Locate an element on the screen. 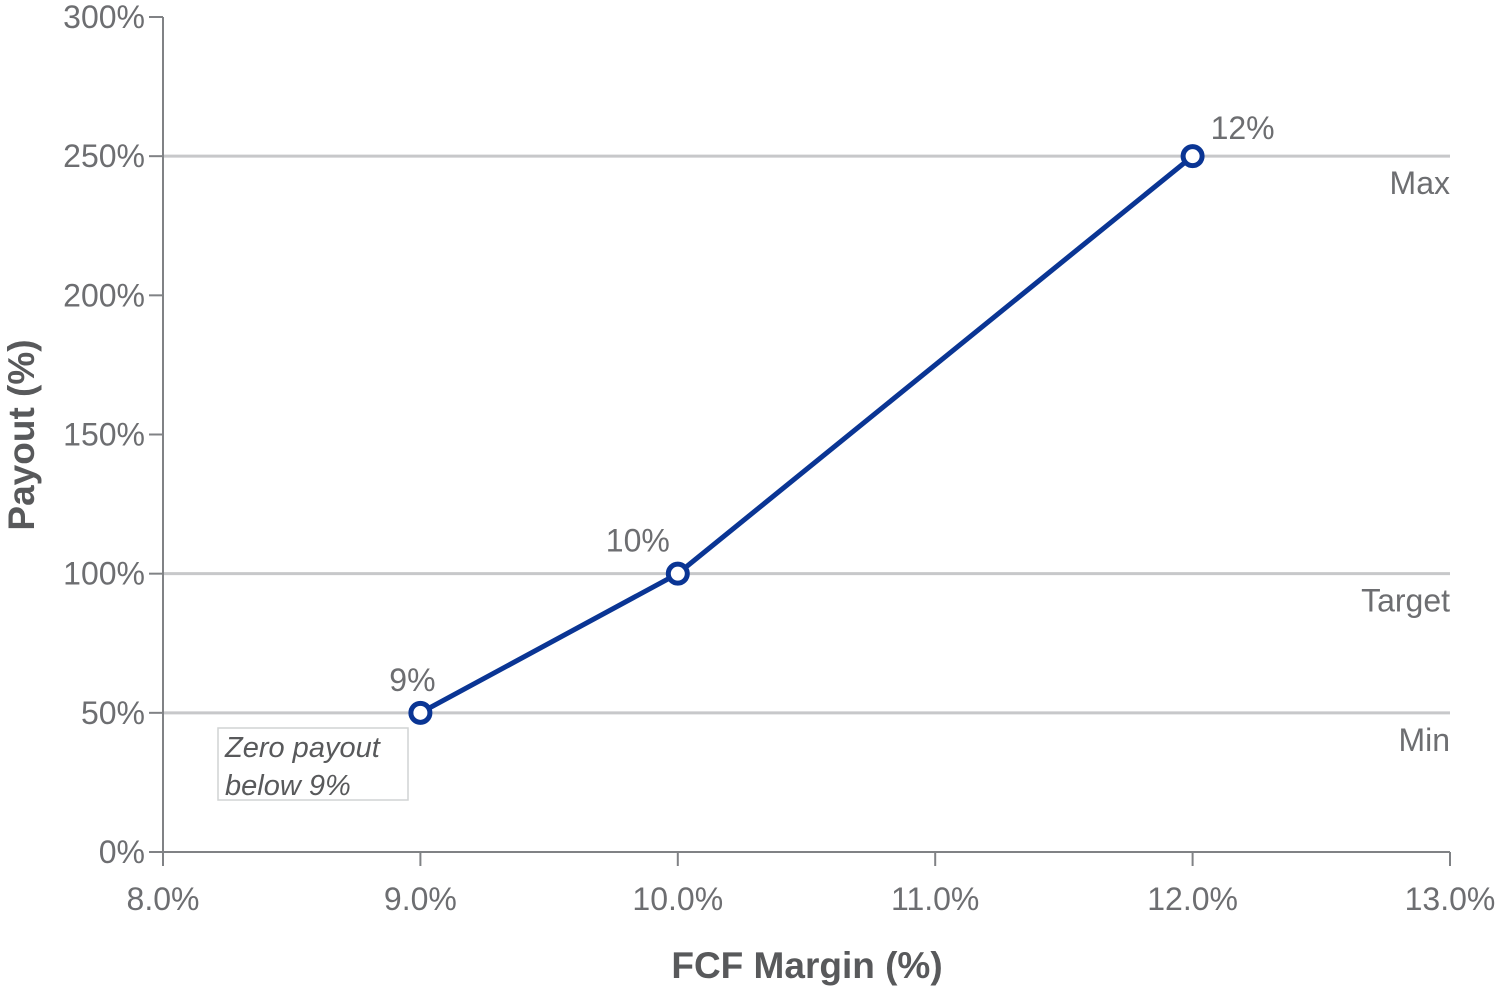 The width and height of the screenshot is (1501, 990). x-tick-label: 9.0% is located at coordinates (420, 899).